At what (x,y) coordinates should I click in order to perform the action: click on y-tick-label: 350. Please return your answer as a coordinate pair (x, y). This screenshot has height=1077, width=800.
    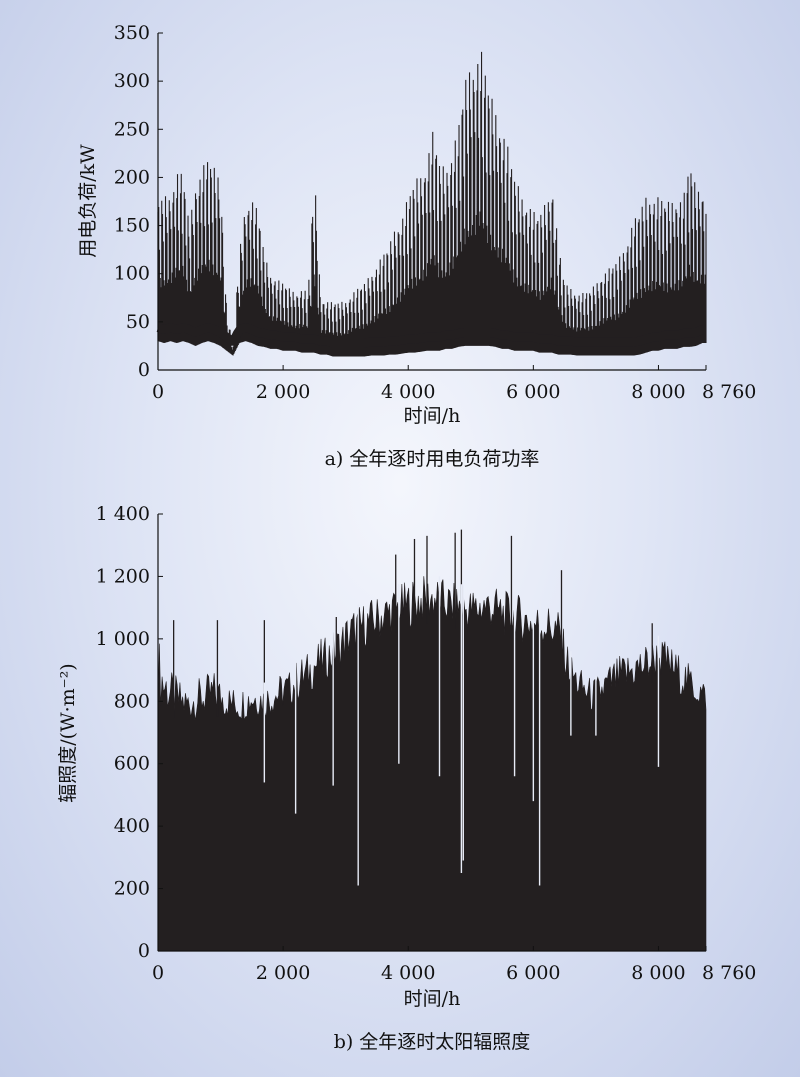
    Looking at the image, I should click on (132, 33).